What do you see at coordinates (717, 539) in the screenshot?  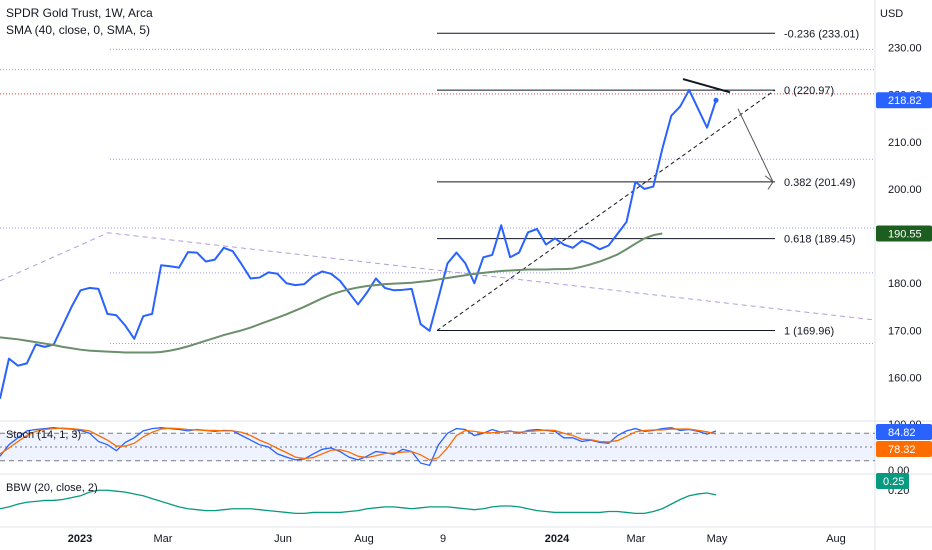 I see `time-tick-label: May` at bounding box center [717, 539].